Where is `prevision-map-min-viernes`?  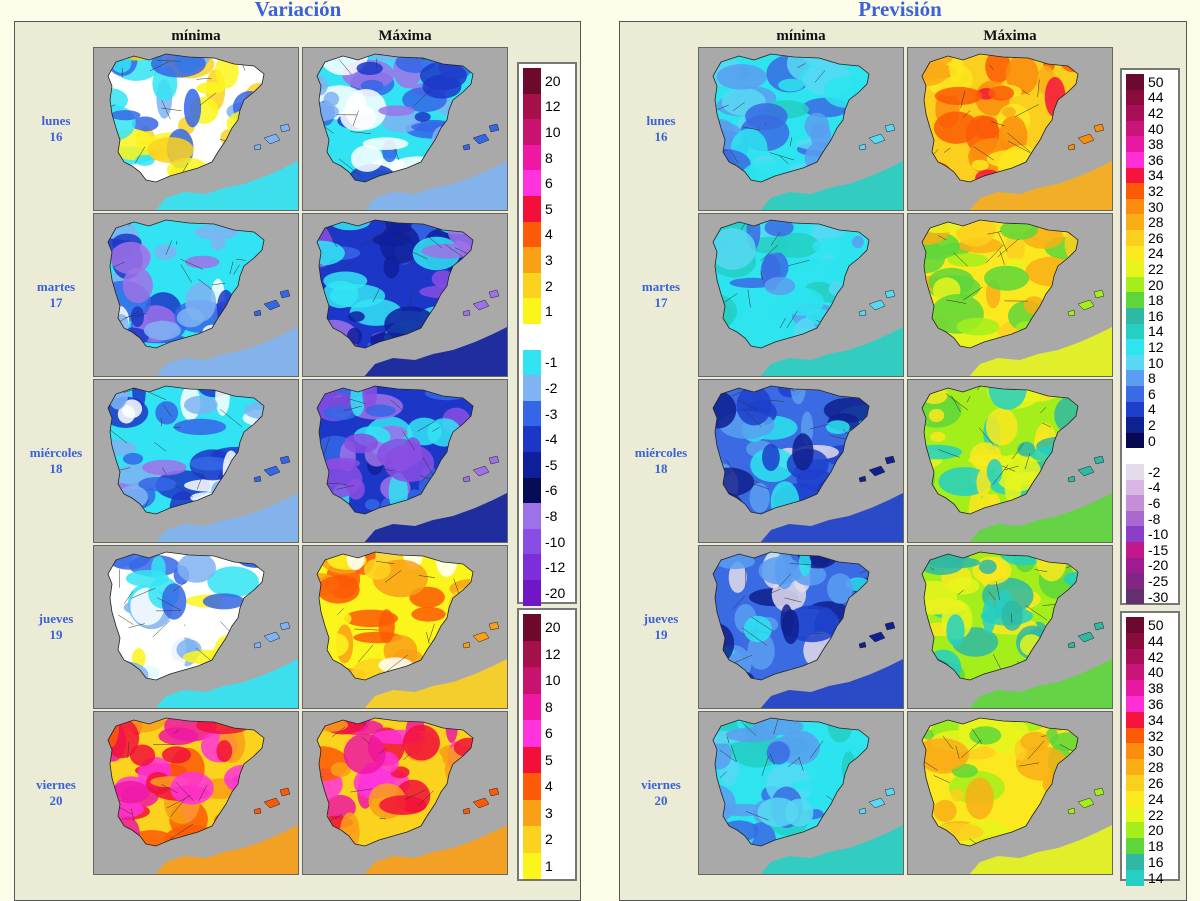 prevision-map-min-viernes is located at coordinates (801, 793).